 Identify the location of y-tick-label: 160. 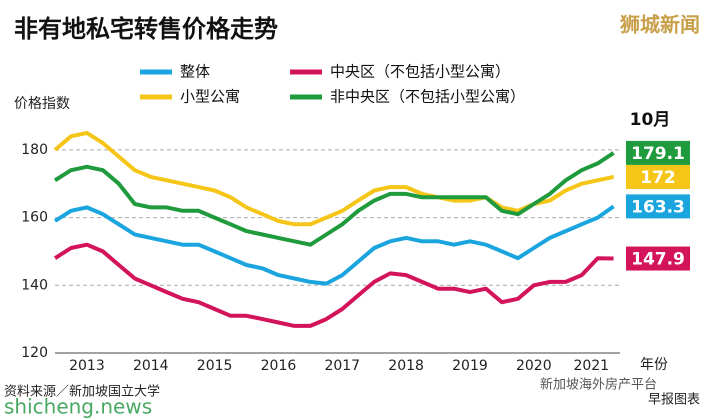
(34, 218).